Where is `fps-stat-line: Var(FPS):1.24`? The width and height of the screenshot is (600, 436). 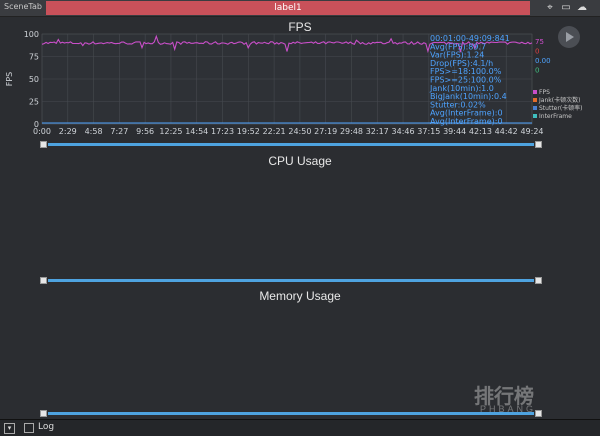 fps-stat-line: Var(FPS):1.24 is located at coordinates (457, 55).